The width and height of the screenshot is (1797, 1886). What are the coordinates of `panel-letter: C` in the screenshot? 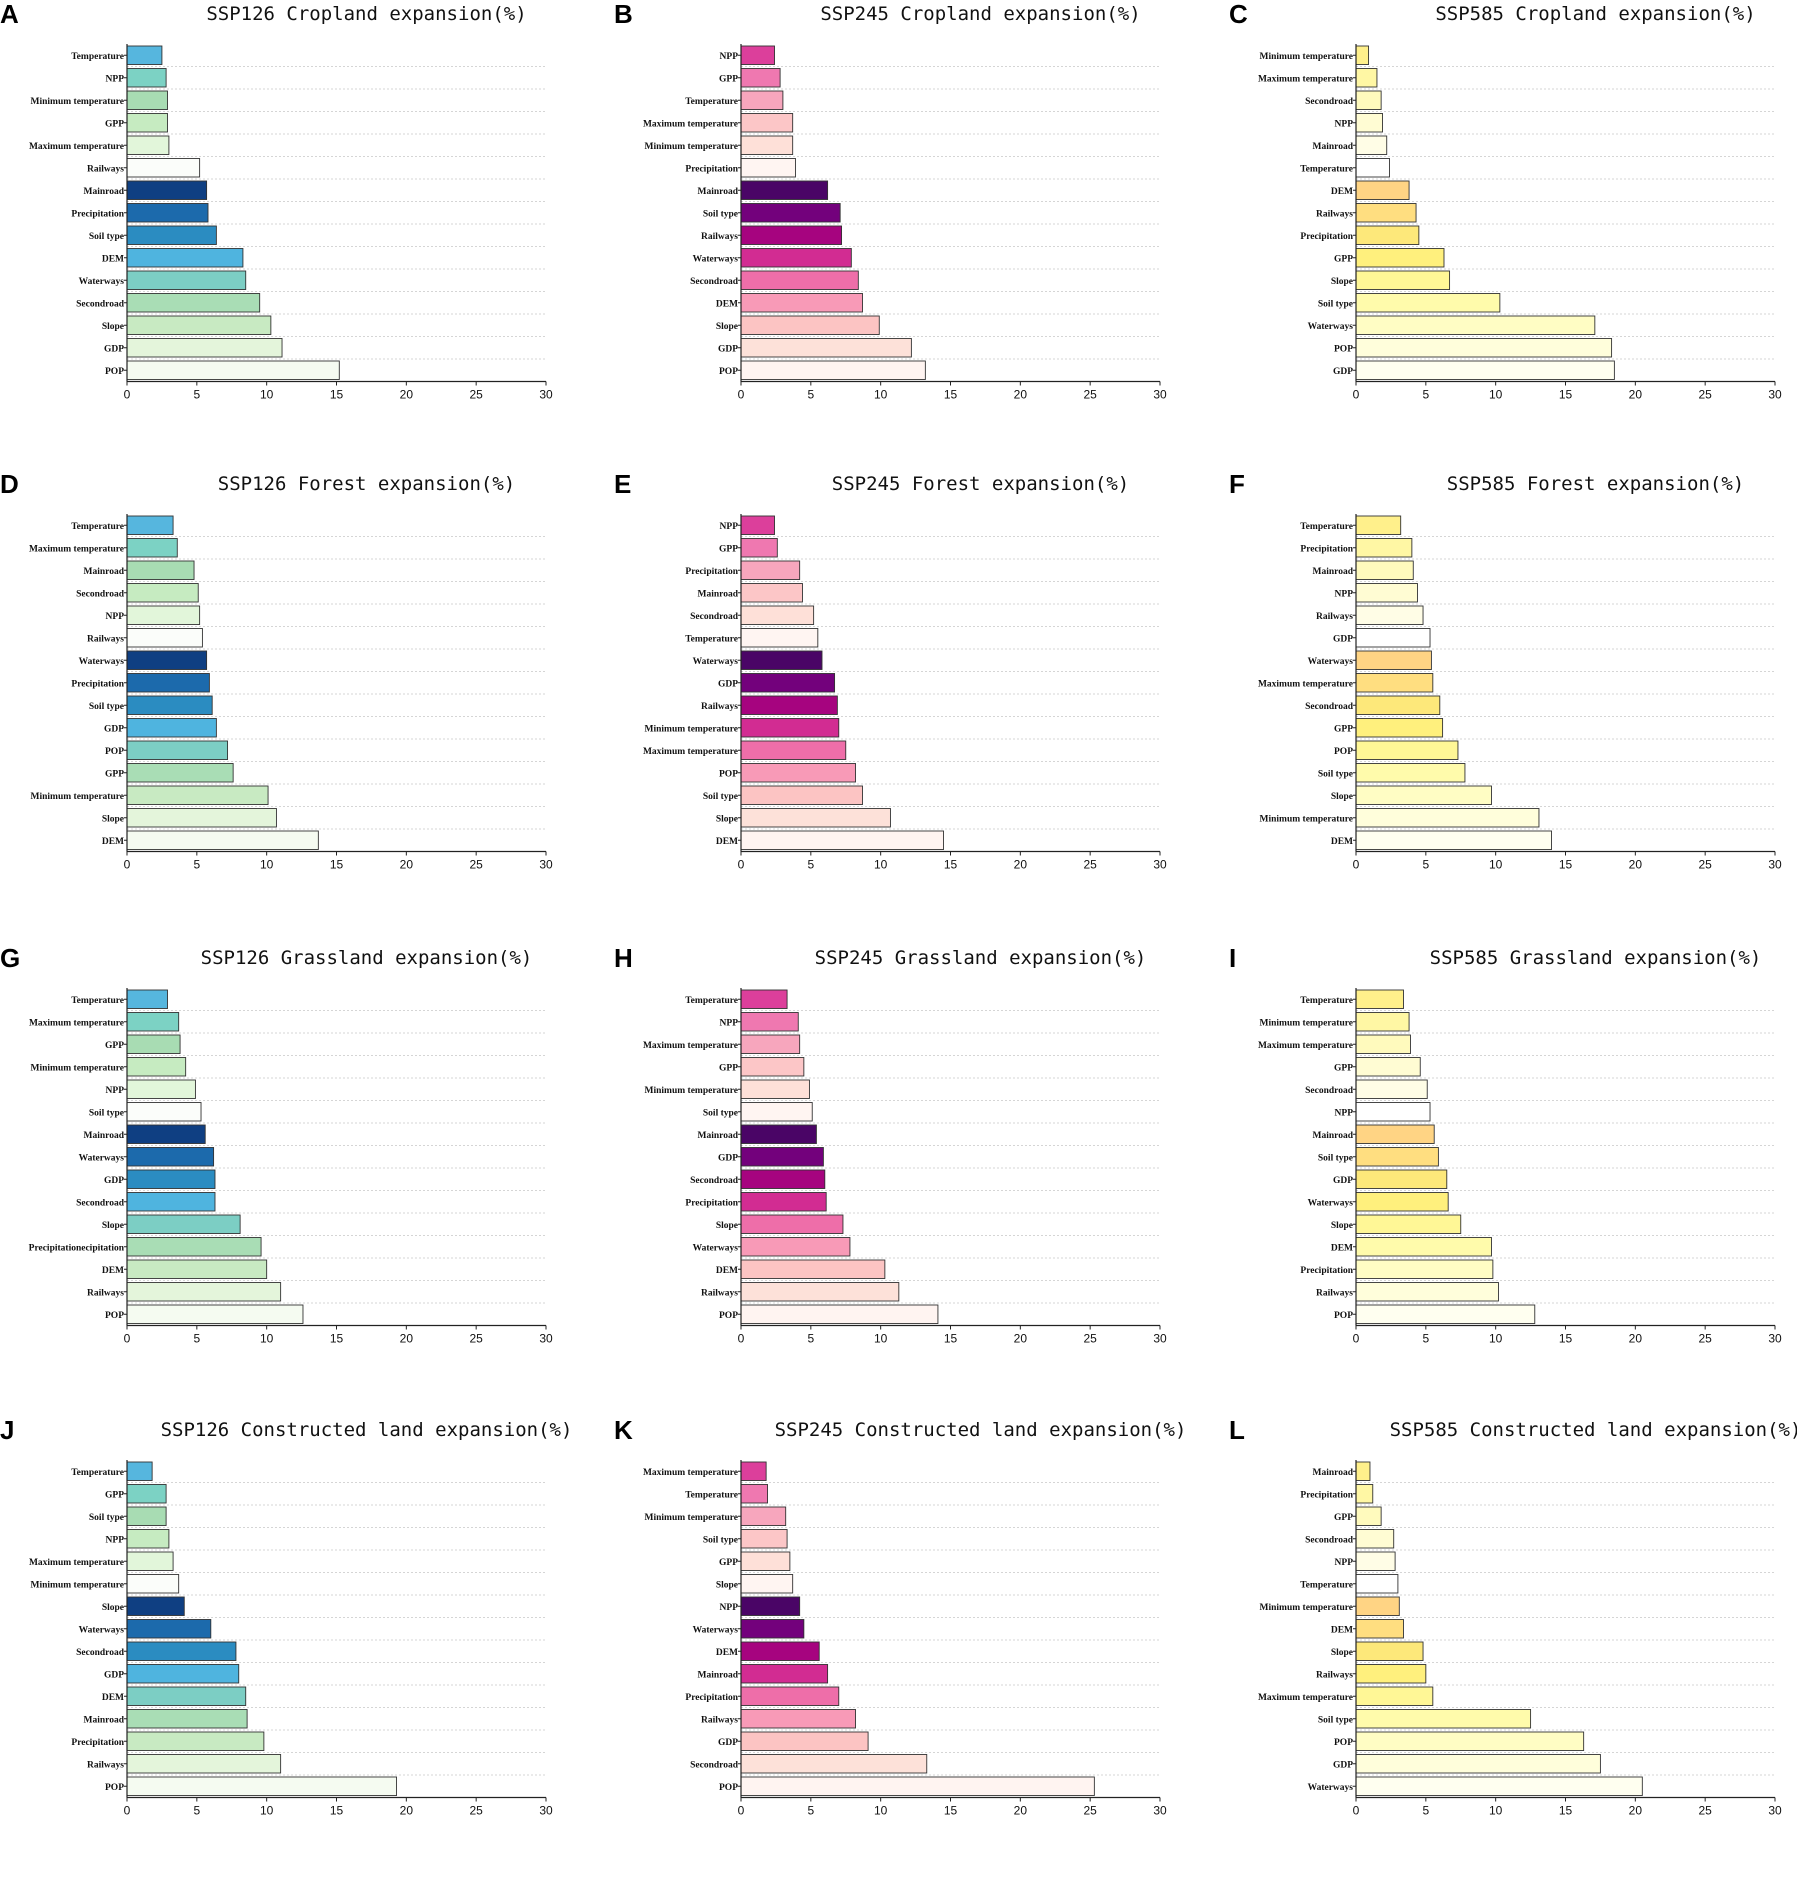 It's located at (1238, 14).